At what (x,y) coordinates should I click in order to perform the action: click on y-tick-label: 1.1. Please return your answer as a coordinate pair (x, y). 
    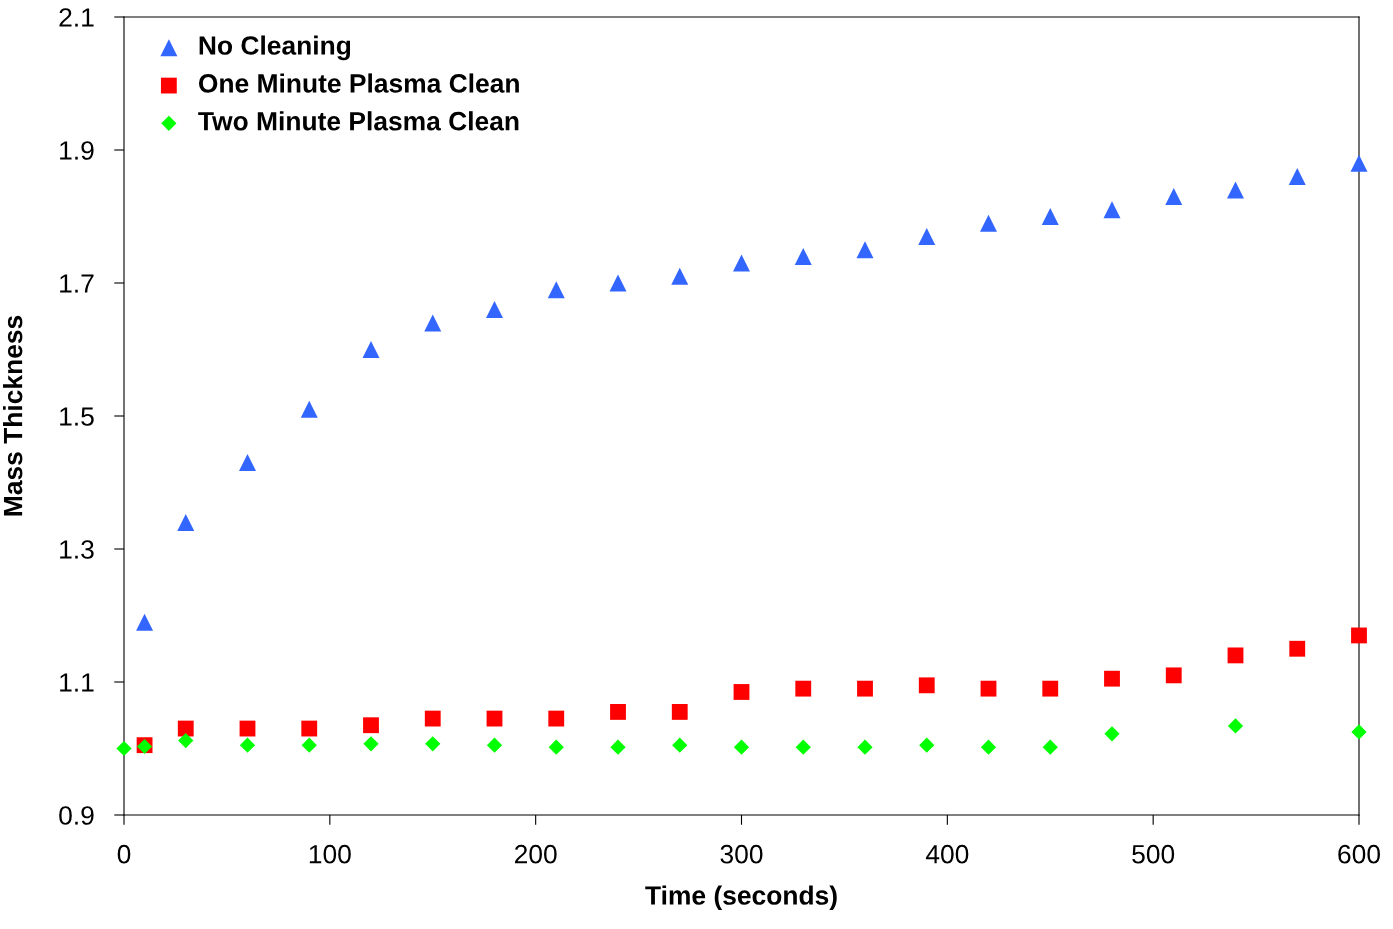
    Looking at the image, I should click on (77, 682).